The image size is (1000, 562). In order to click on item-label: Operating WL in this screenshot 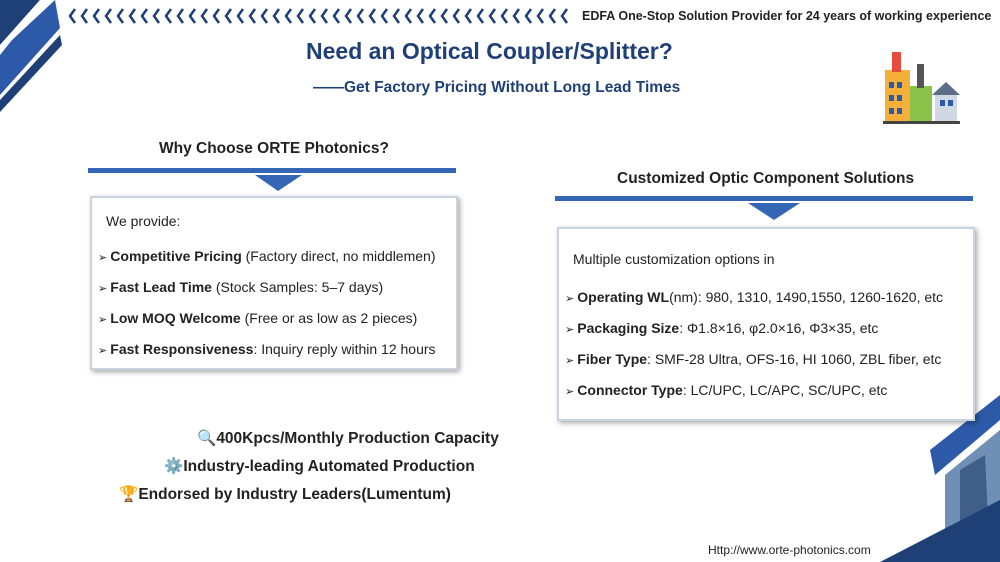, I will do `click(623, 297)`.